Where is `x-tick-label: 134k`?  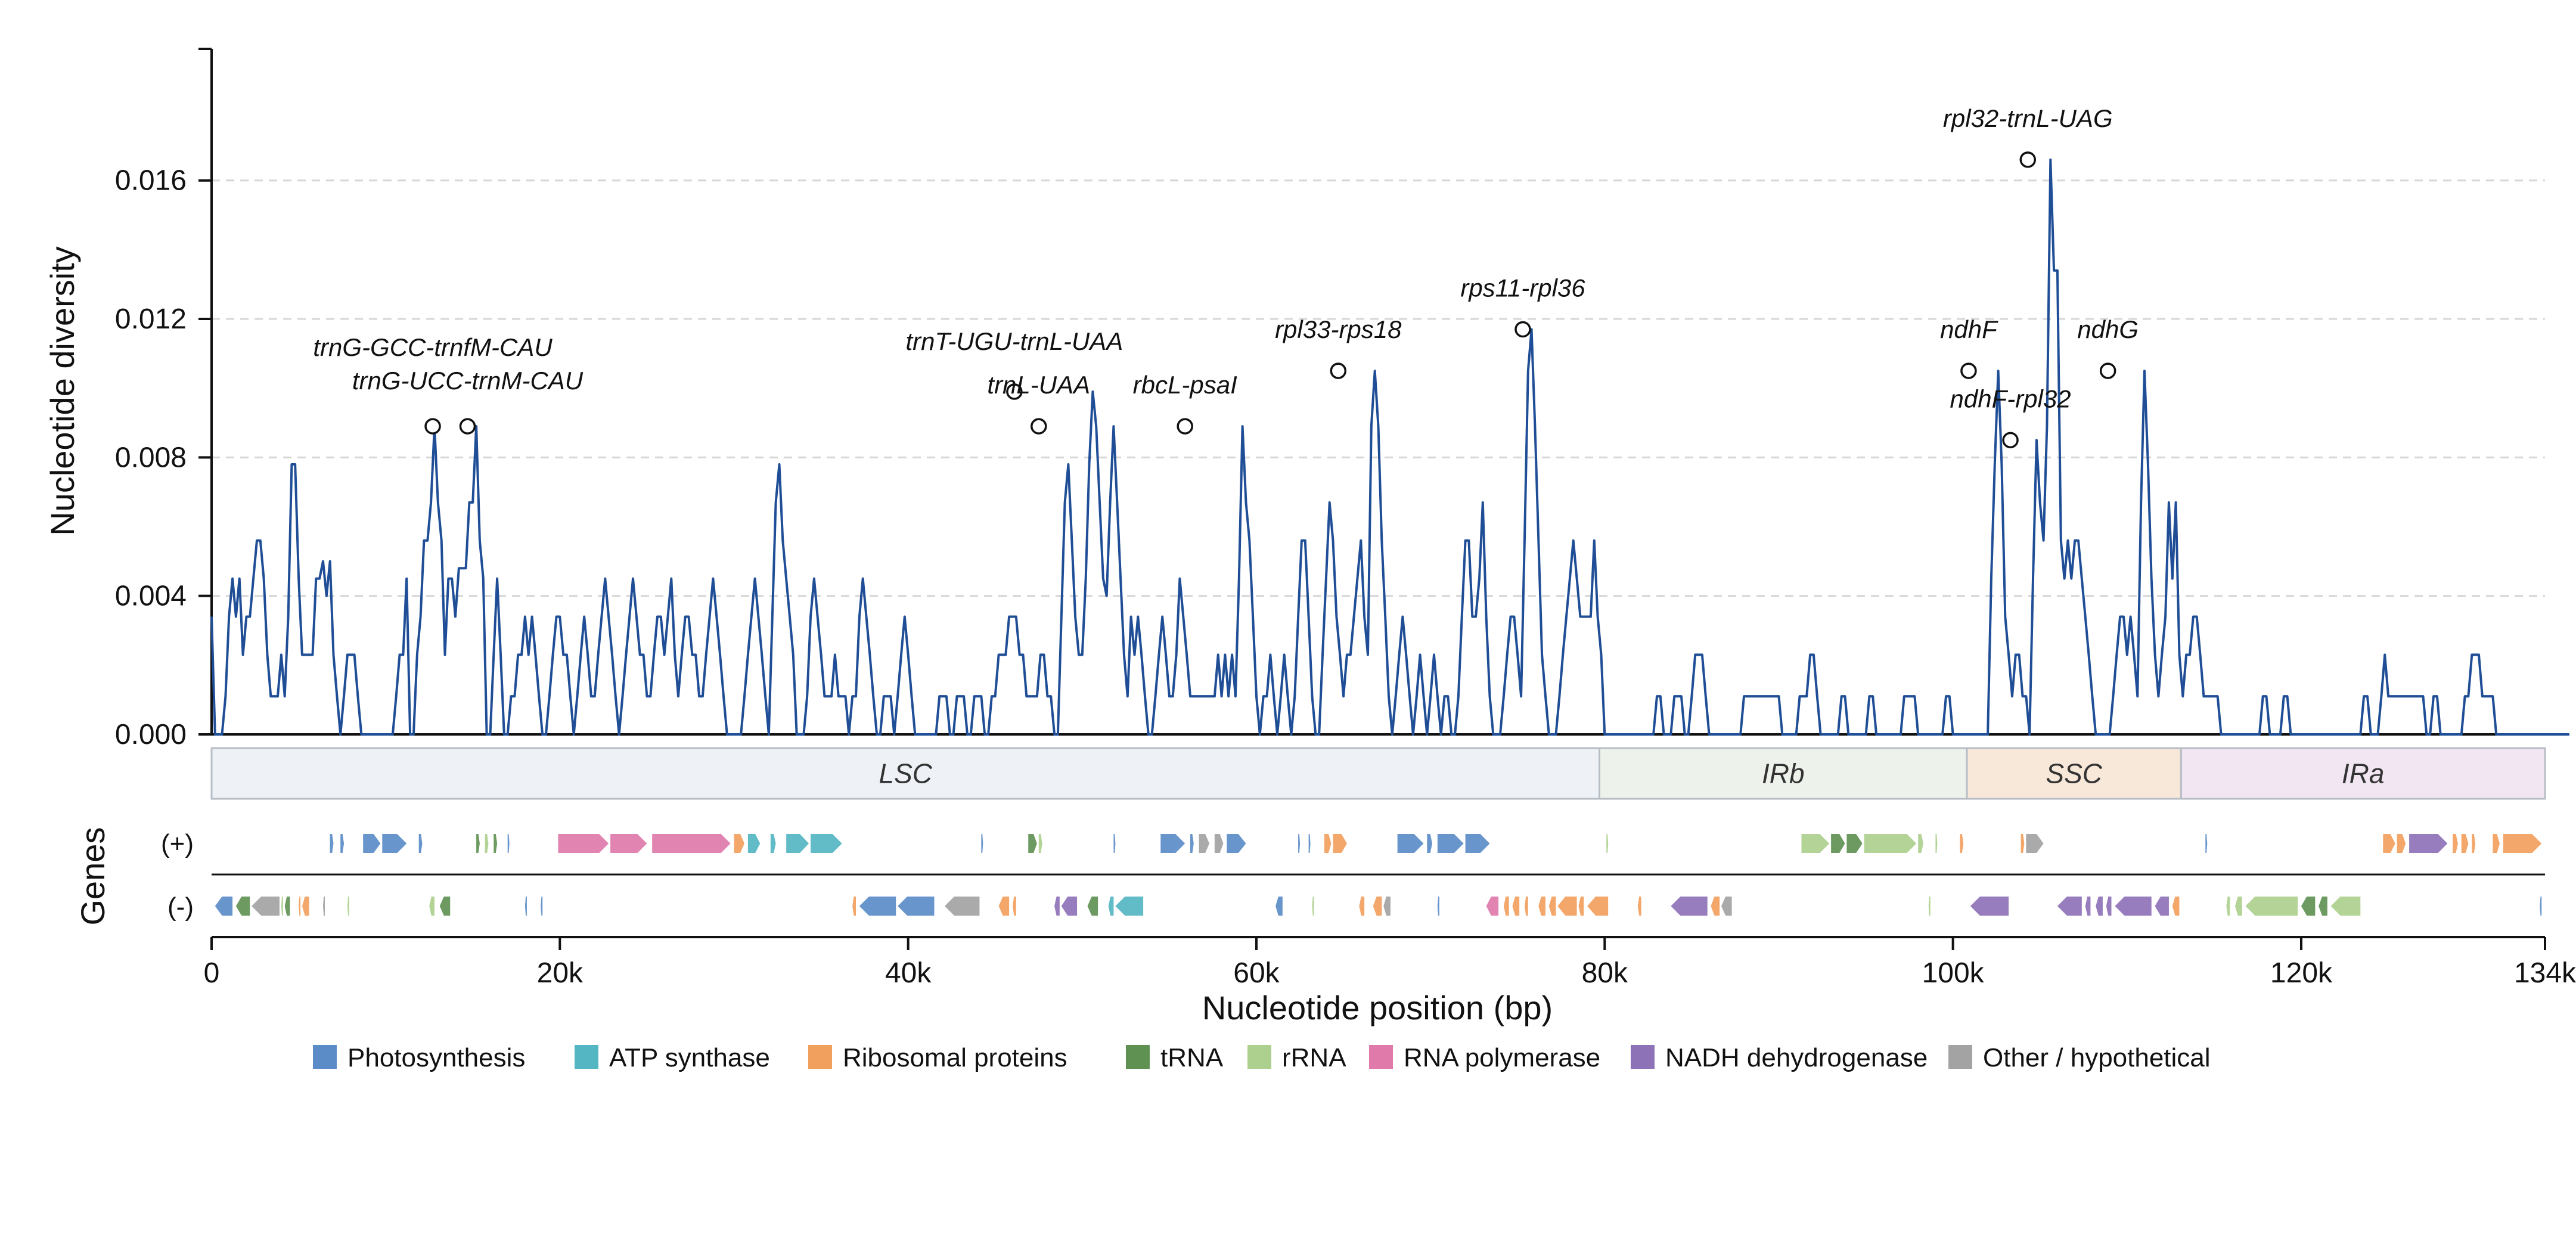
x-tick-label: 134k is located at coordinates (2545, 973).